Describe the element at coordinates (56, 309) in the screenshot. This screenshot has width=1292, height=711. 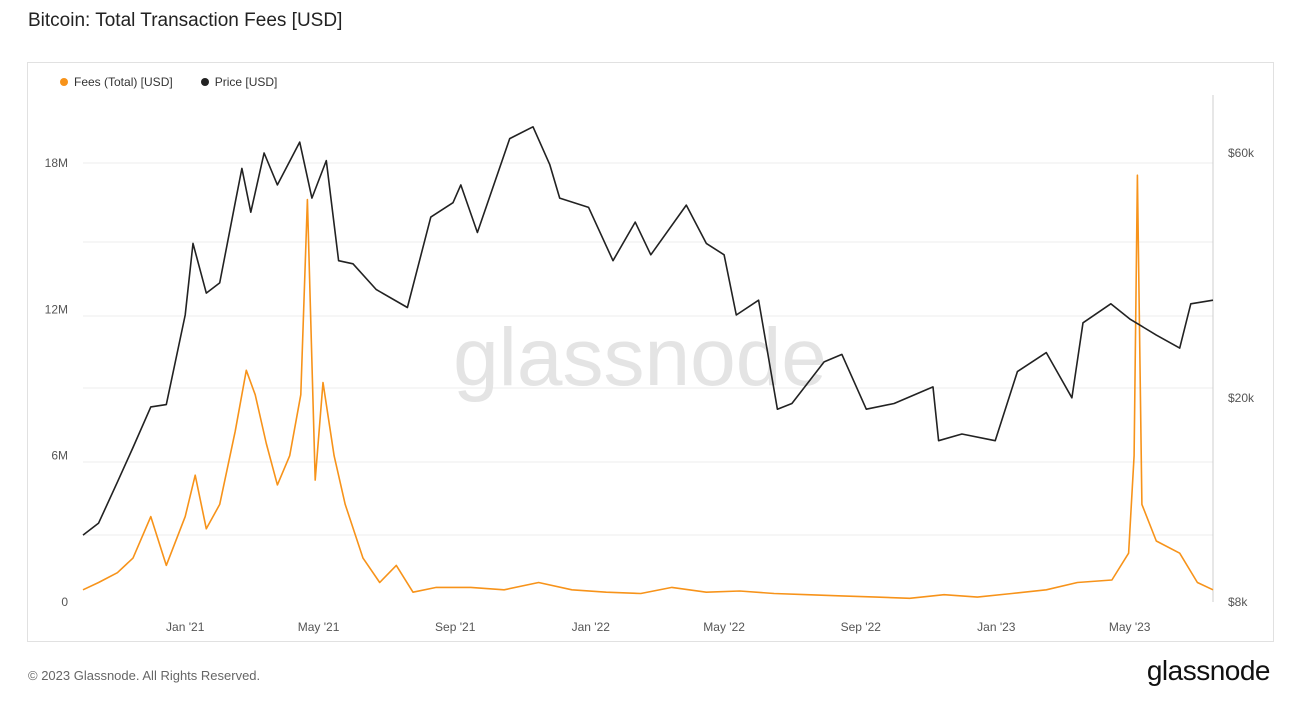
I see `y-left-tick-label: 12M` at that location.